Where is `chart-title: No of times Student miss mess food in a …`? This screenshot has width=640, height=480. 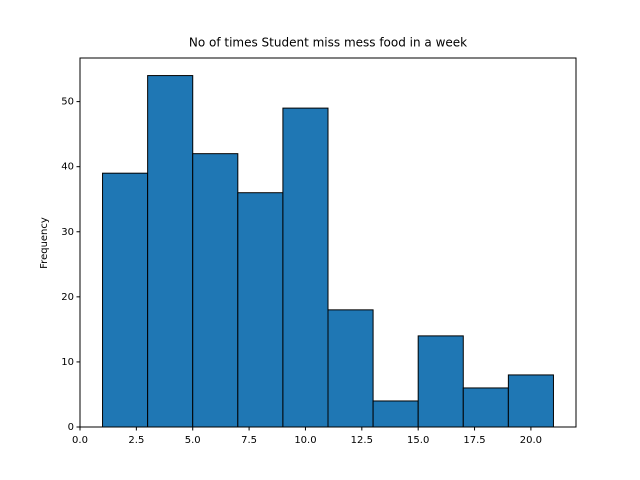
chart-title: No of times Student miss mess food in a … is located at coordinates (328, 43).